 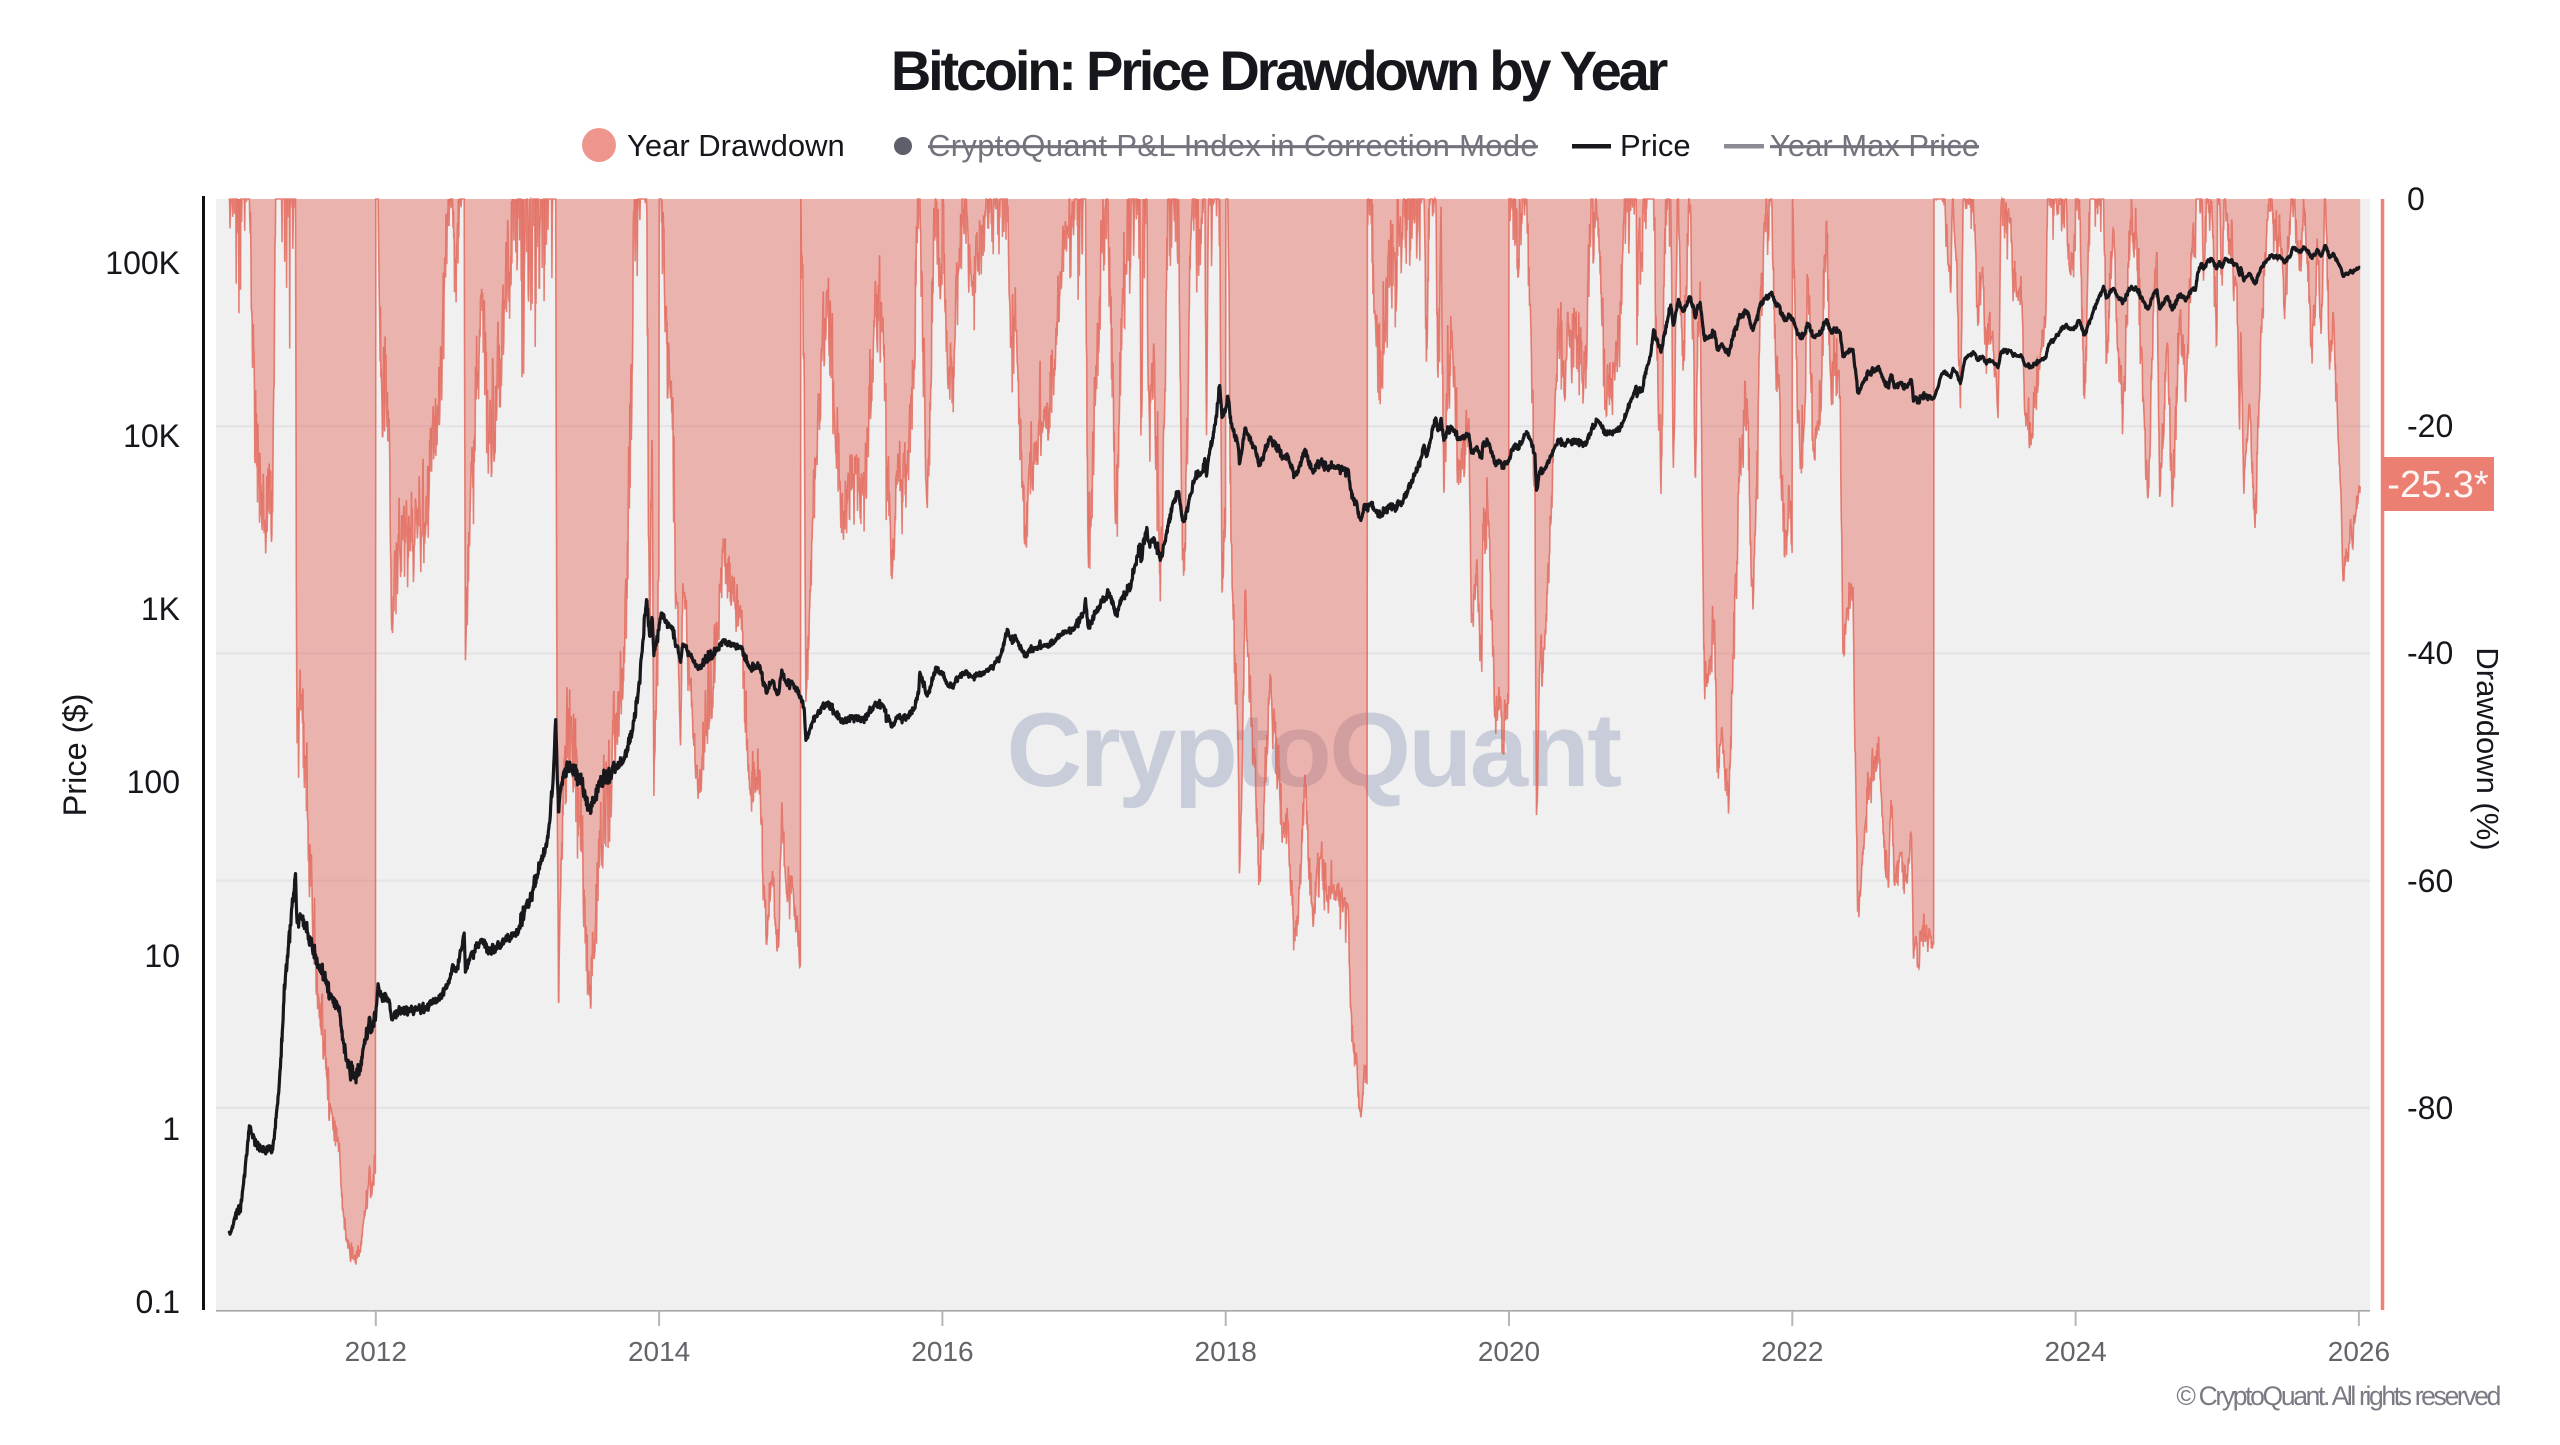 I want to click on svg-text: Year Drawdown, so click(x=736, y=145).